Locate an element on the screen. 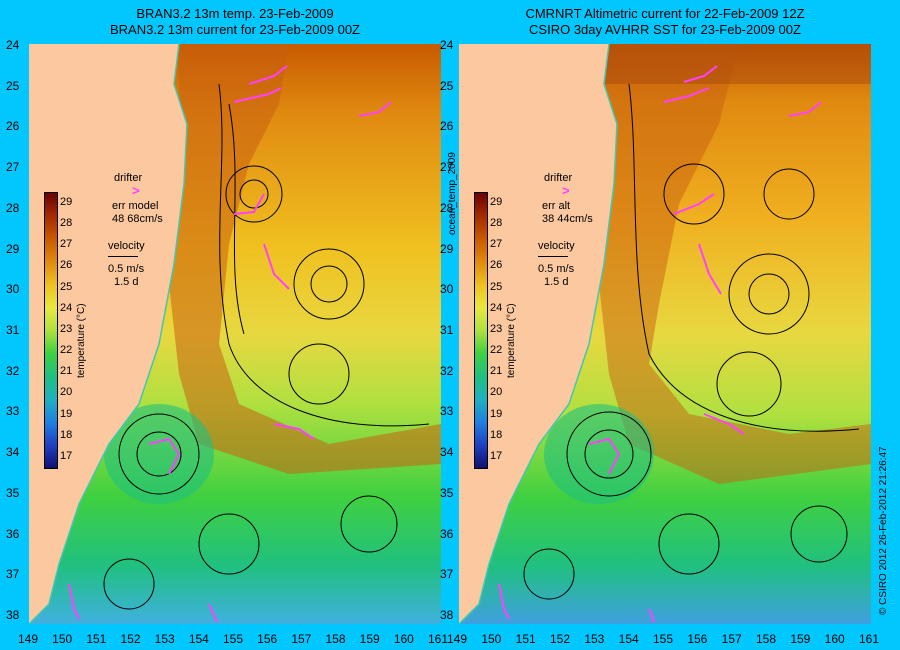  latitude-tick: 26 is located at coordinates (447, 126).